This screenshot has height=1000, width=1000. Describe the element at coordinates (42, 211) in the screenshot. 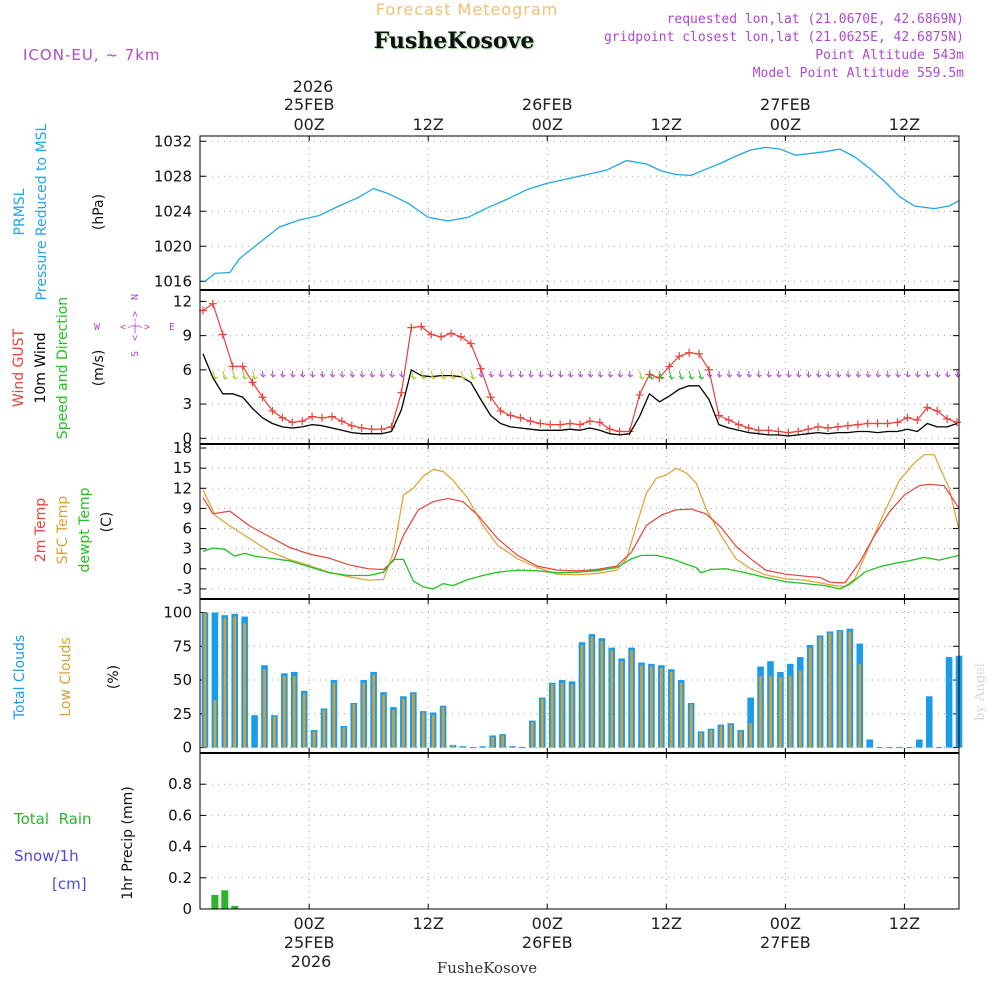

I see `pressure-ylabel-2: Pressure Reduced to MSL` at that location.